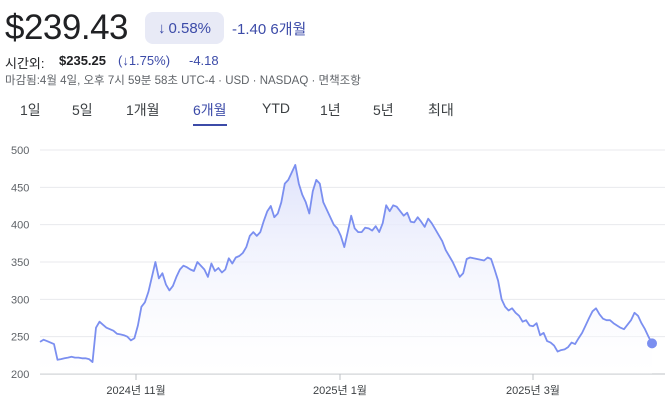 The image size is (671, 412). Describe the element at coordinates (25, 63) in the screenshot. I see `after-hours-label: 시간외:` at that location.